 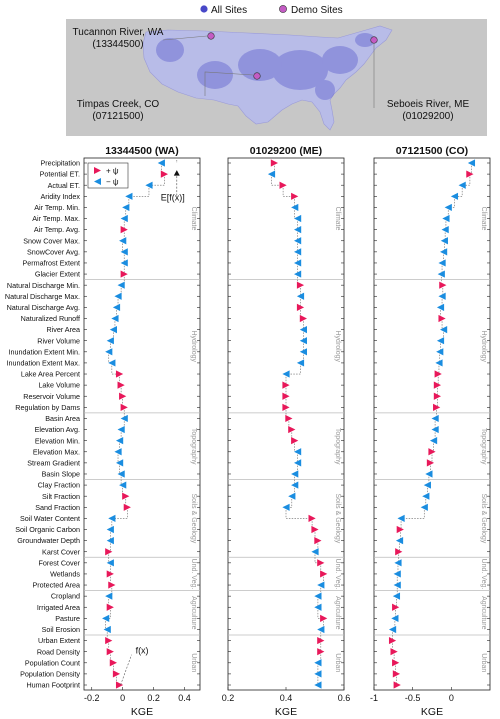 I want to click on feature-label: Cropland, so click(x=65, y=596).